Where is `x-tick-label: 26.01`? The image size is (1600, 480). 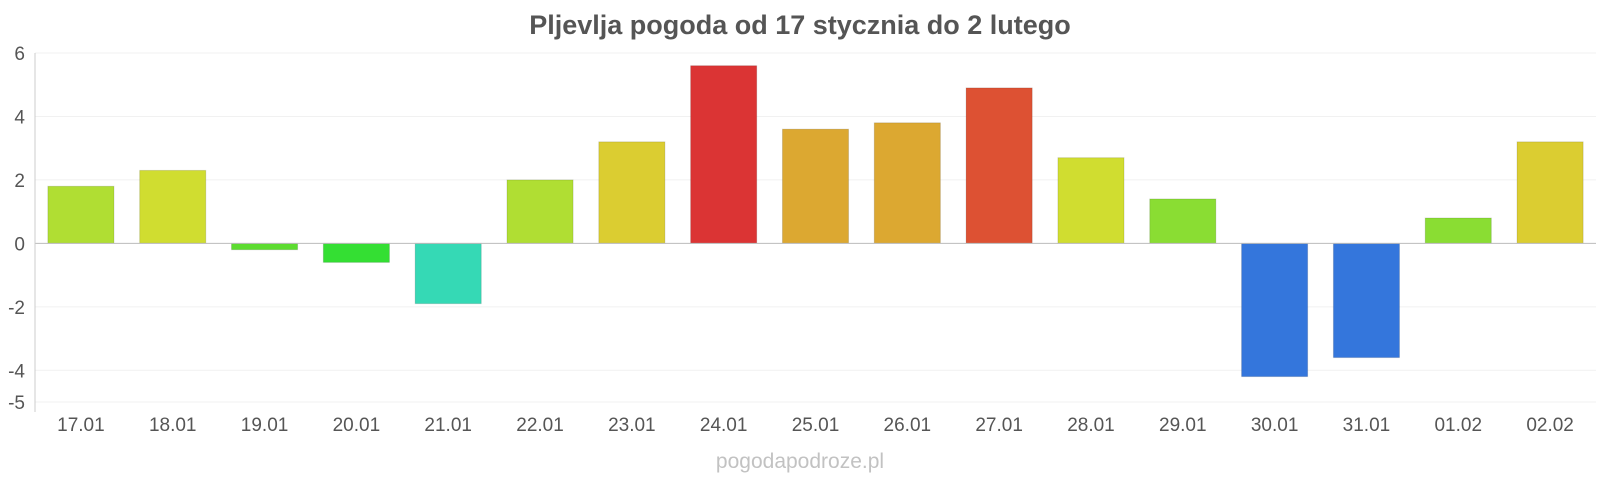
x-tick-label: 26.01 is located at coordinates (908, 425).